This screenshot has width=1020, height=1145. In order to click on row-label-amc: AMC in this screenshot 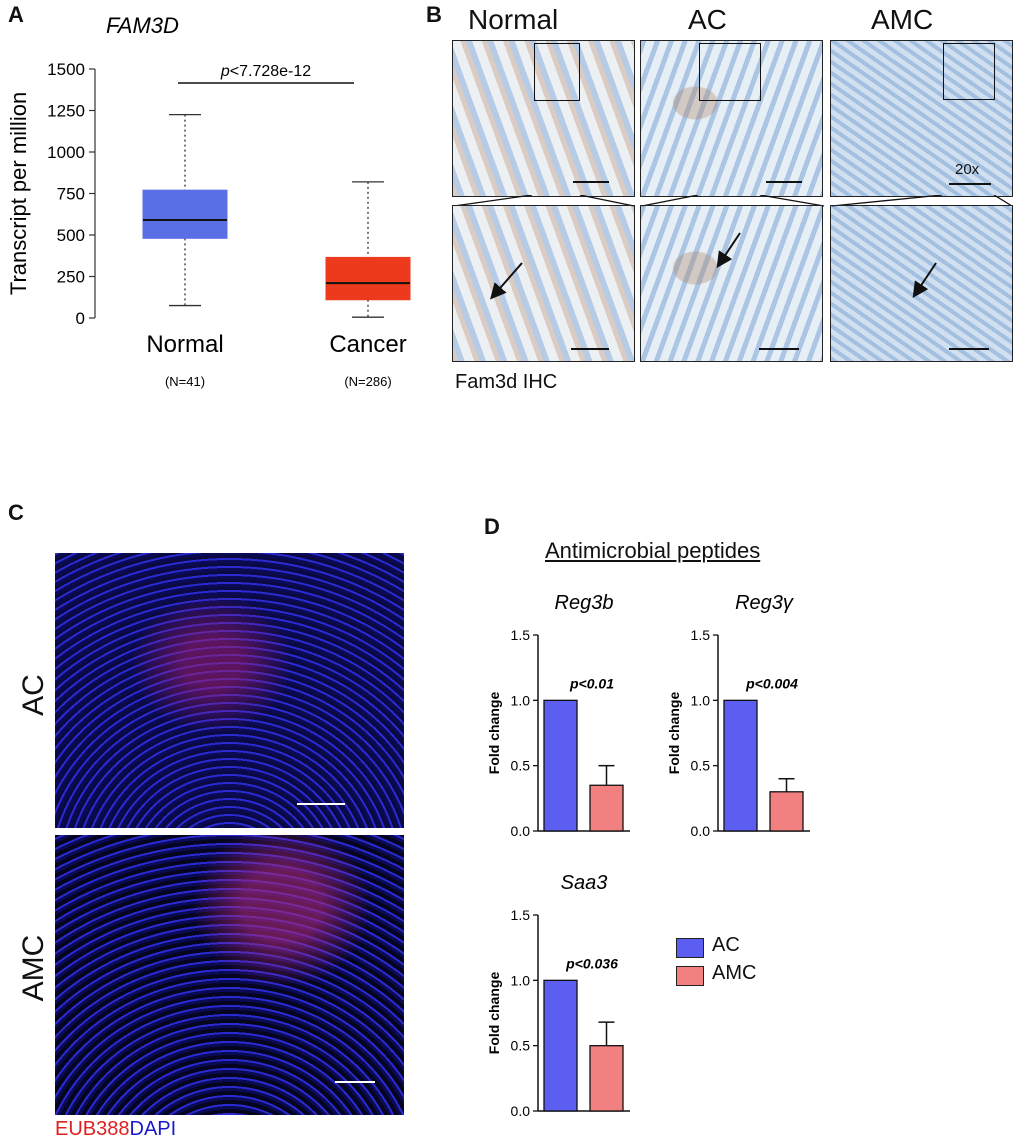, I will do `click(33, 968)`.